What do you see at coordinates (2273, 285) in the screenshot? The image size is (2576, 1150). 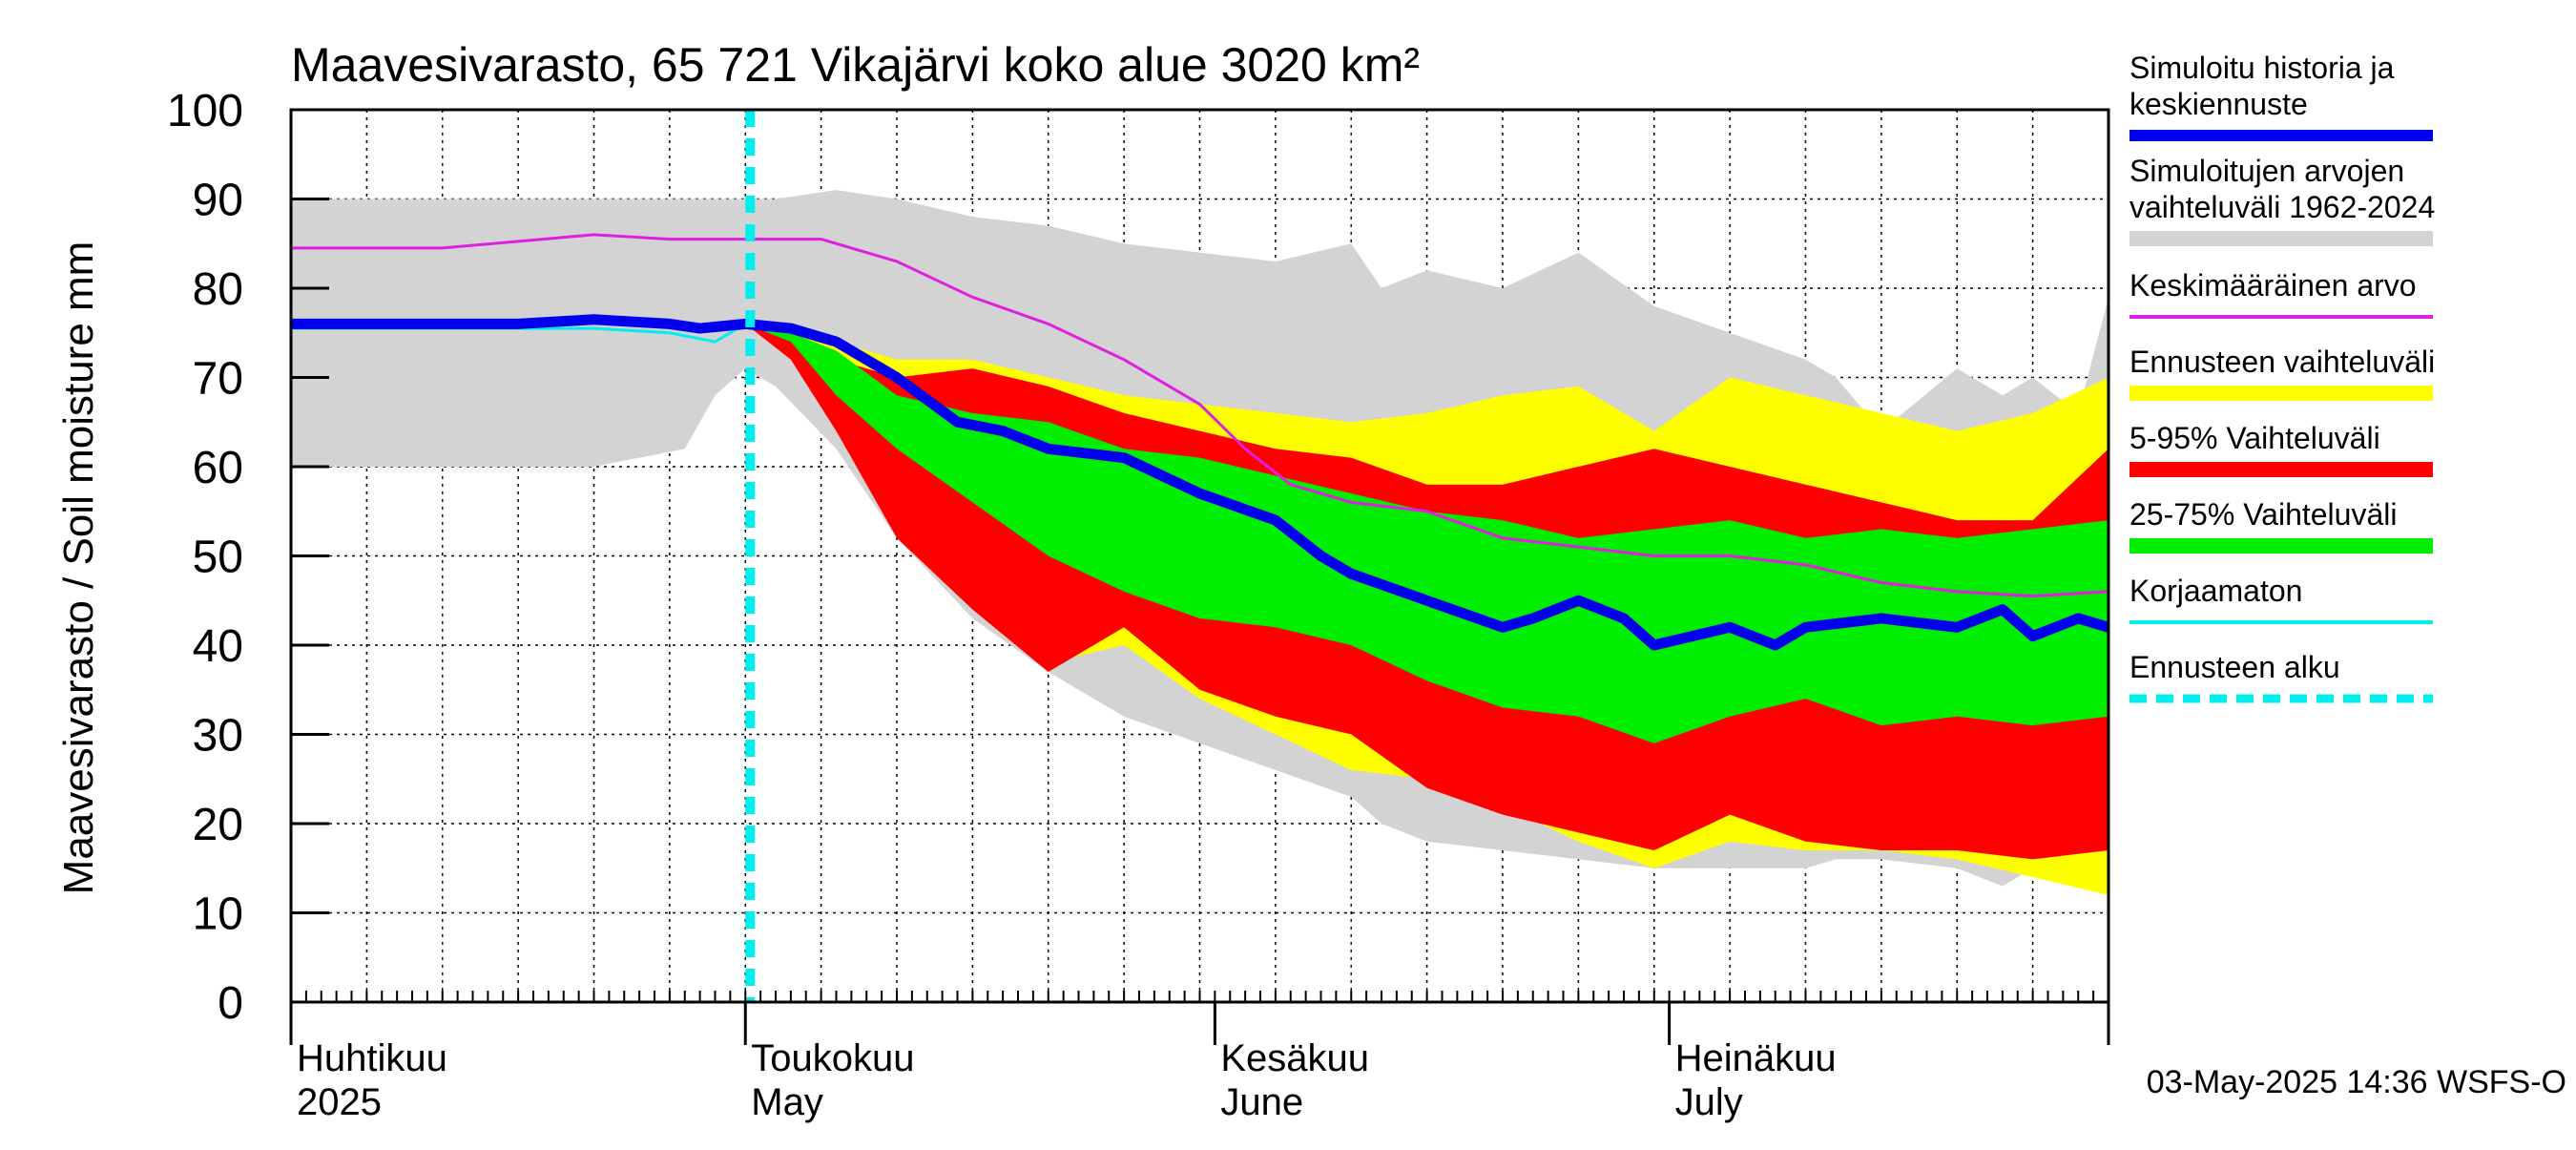 I see `legend-label-2-0: Keskimääräinen arvo` at bounding box center [2273, 285].